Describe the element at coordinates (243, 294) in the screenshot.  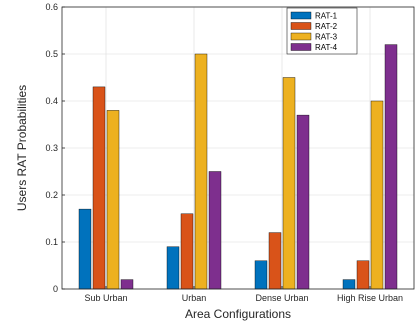
I see `x-axis-ticks: Sub Urban Urban Dense Urban High Rise Urban` at that location.